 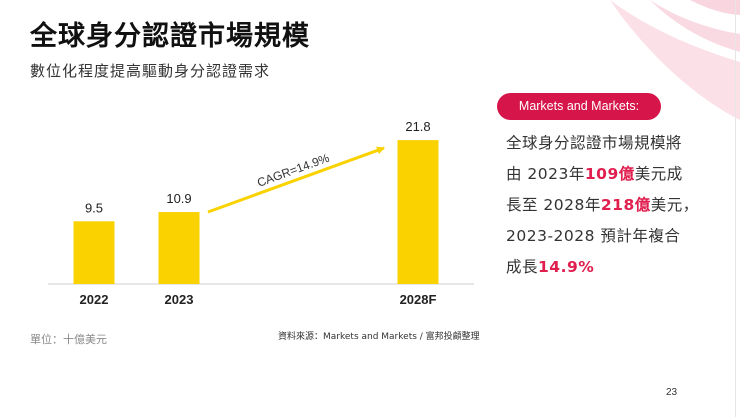 I want to click on bar-2022, so click(x=94, y=252).